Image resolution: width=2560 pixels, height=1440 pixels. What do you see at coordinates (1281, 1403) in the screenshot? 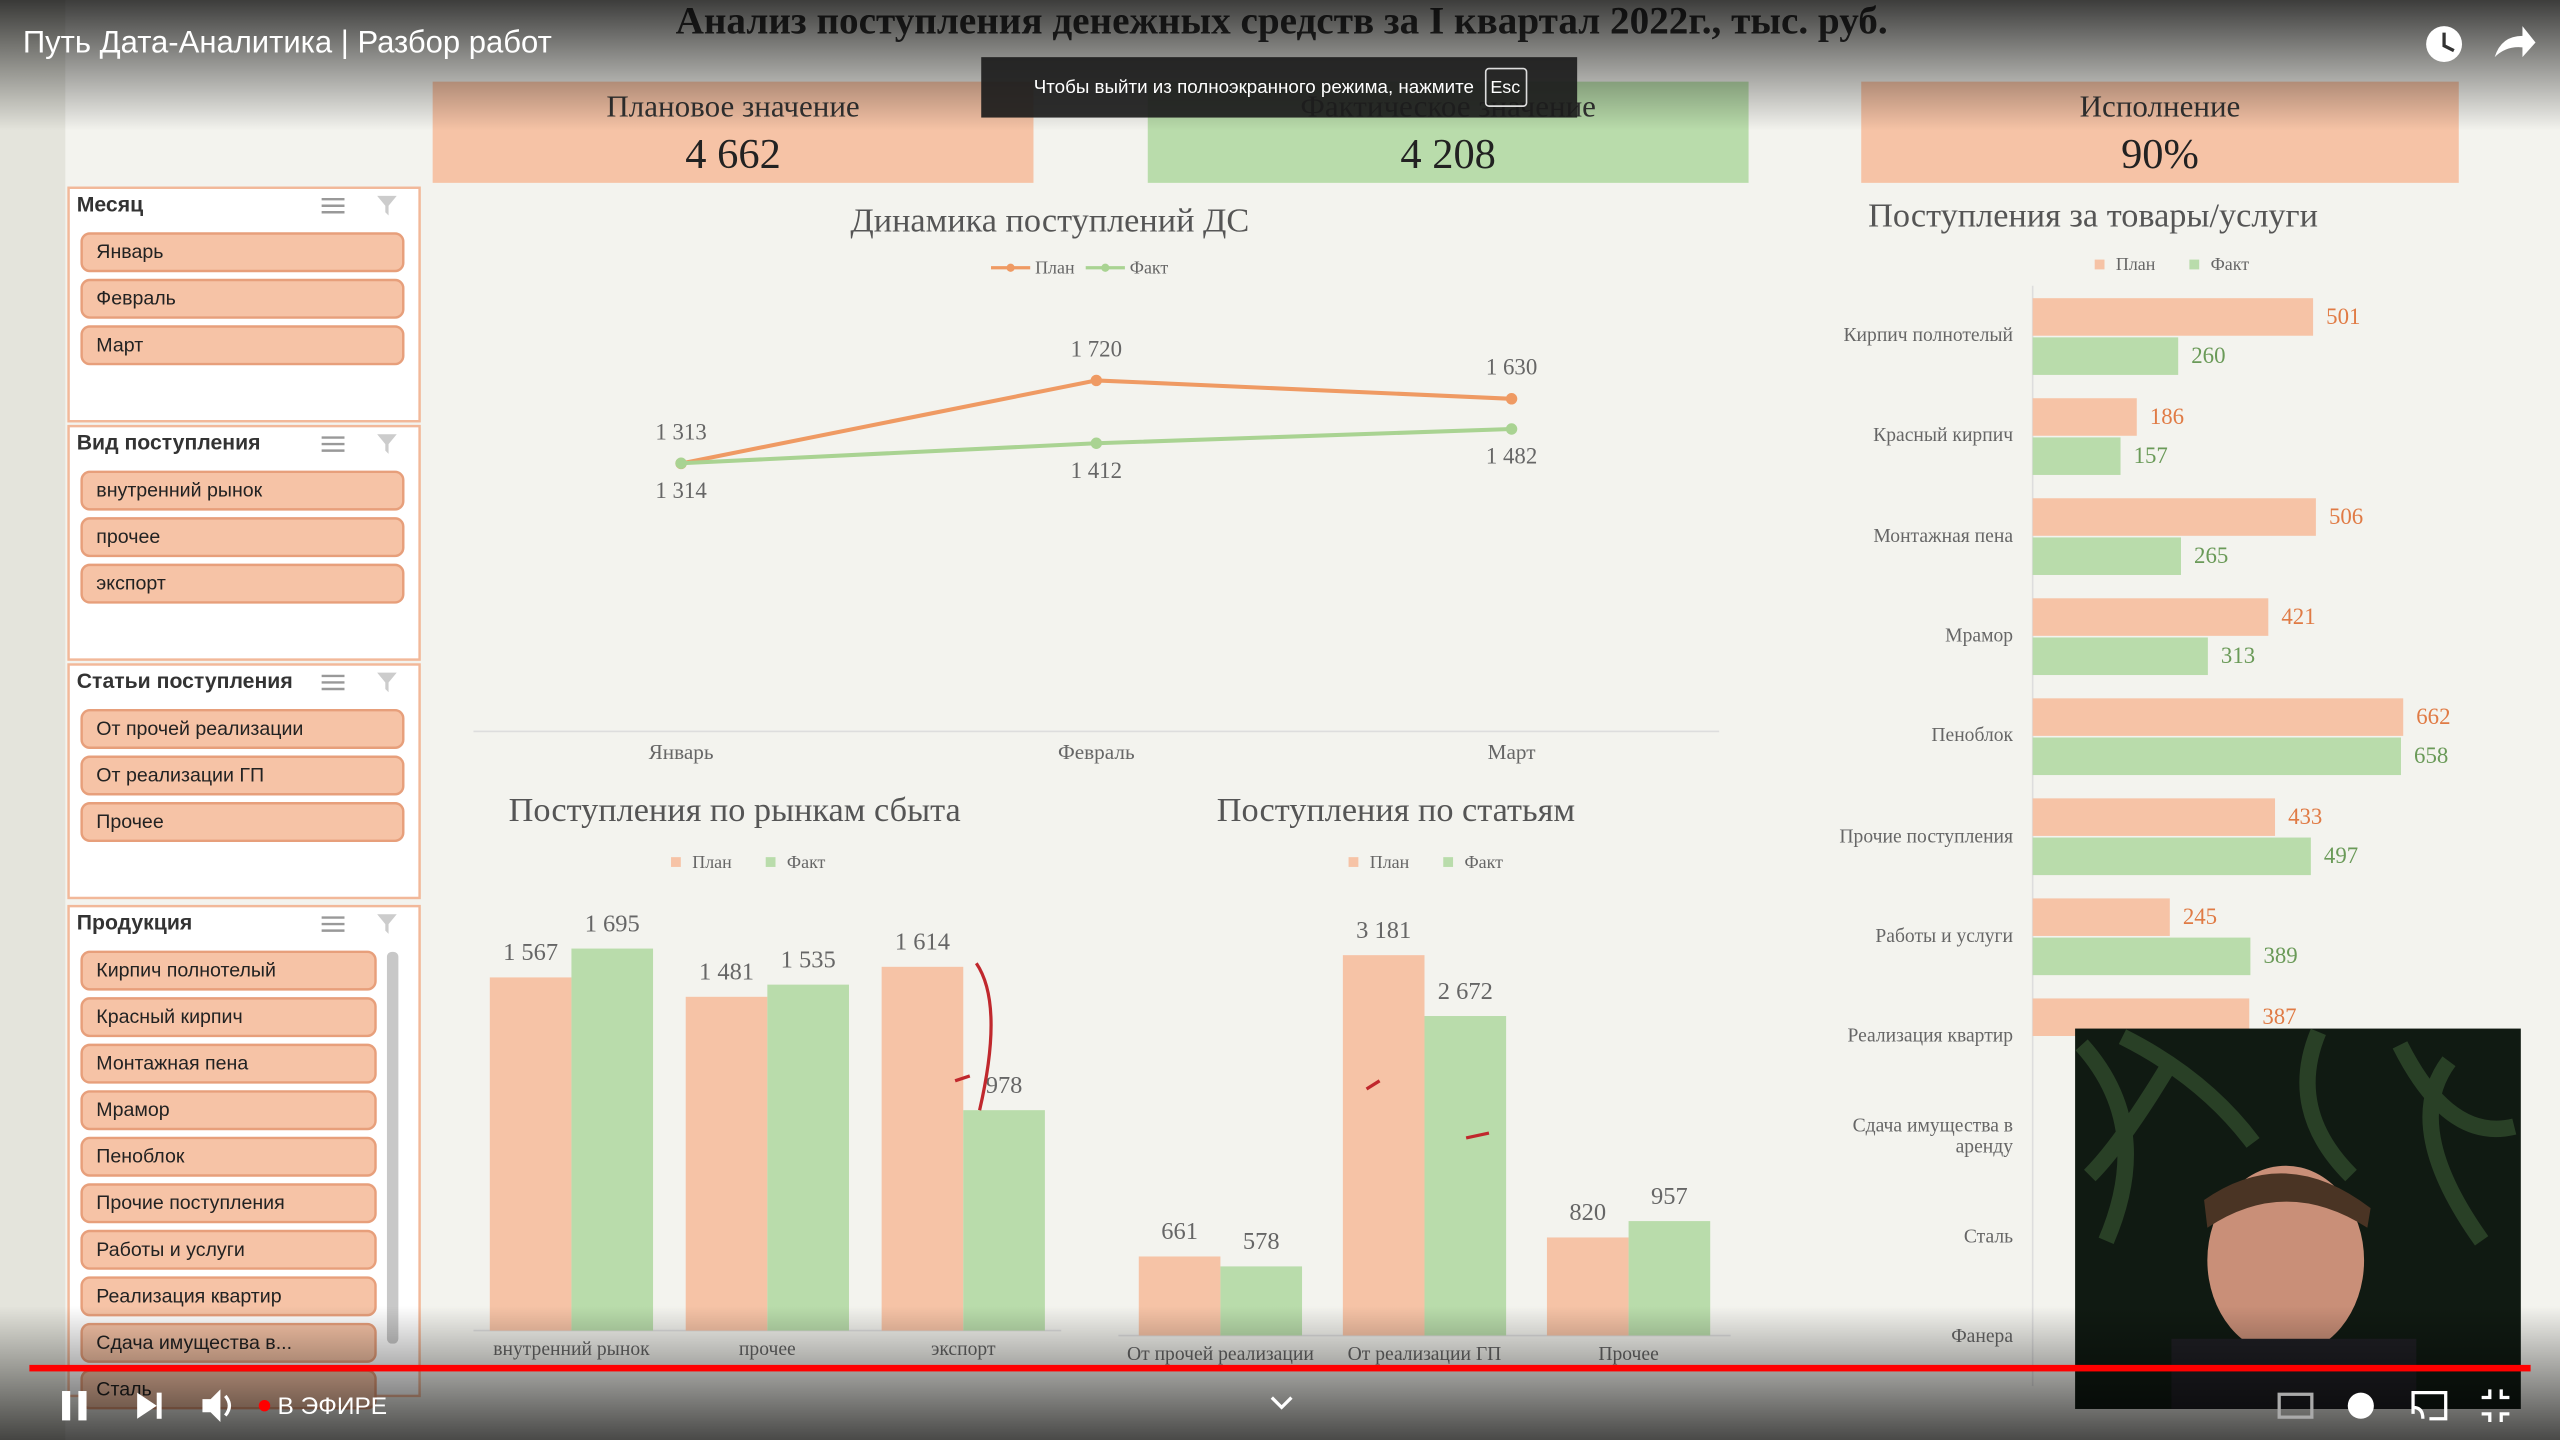
I see `expand-chevron` at bounding box center [1281, 1403].